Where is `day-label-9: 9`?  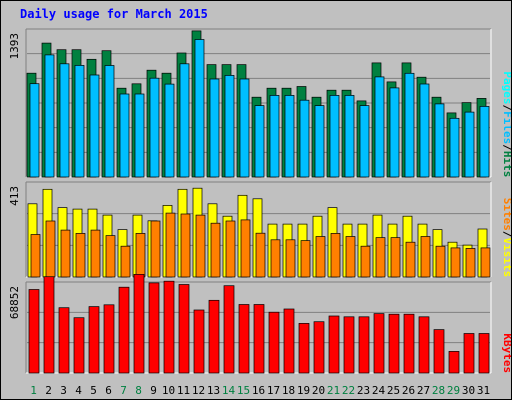
day-label-9: 9 is located at coordinates (153, 390).